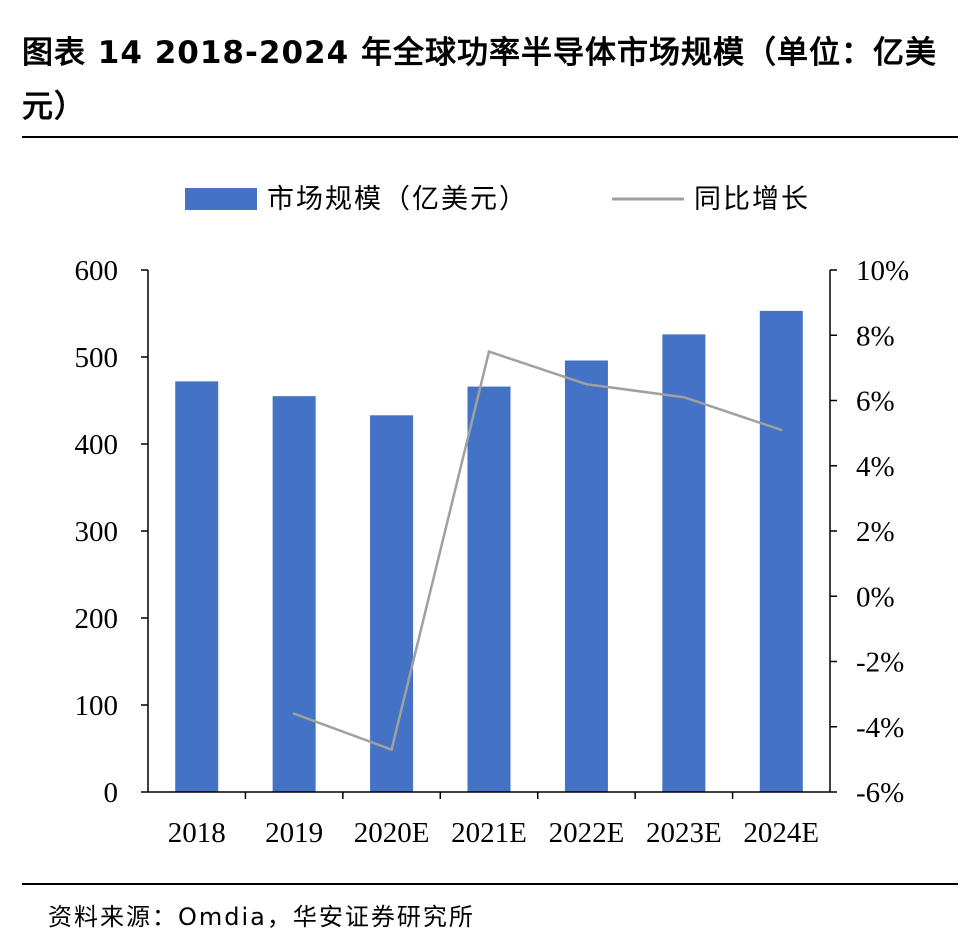  What do you see at coordinates (684, 563) in the screenshot?
I see `bar-2023E` at bounding box center [684, 563].